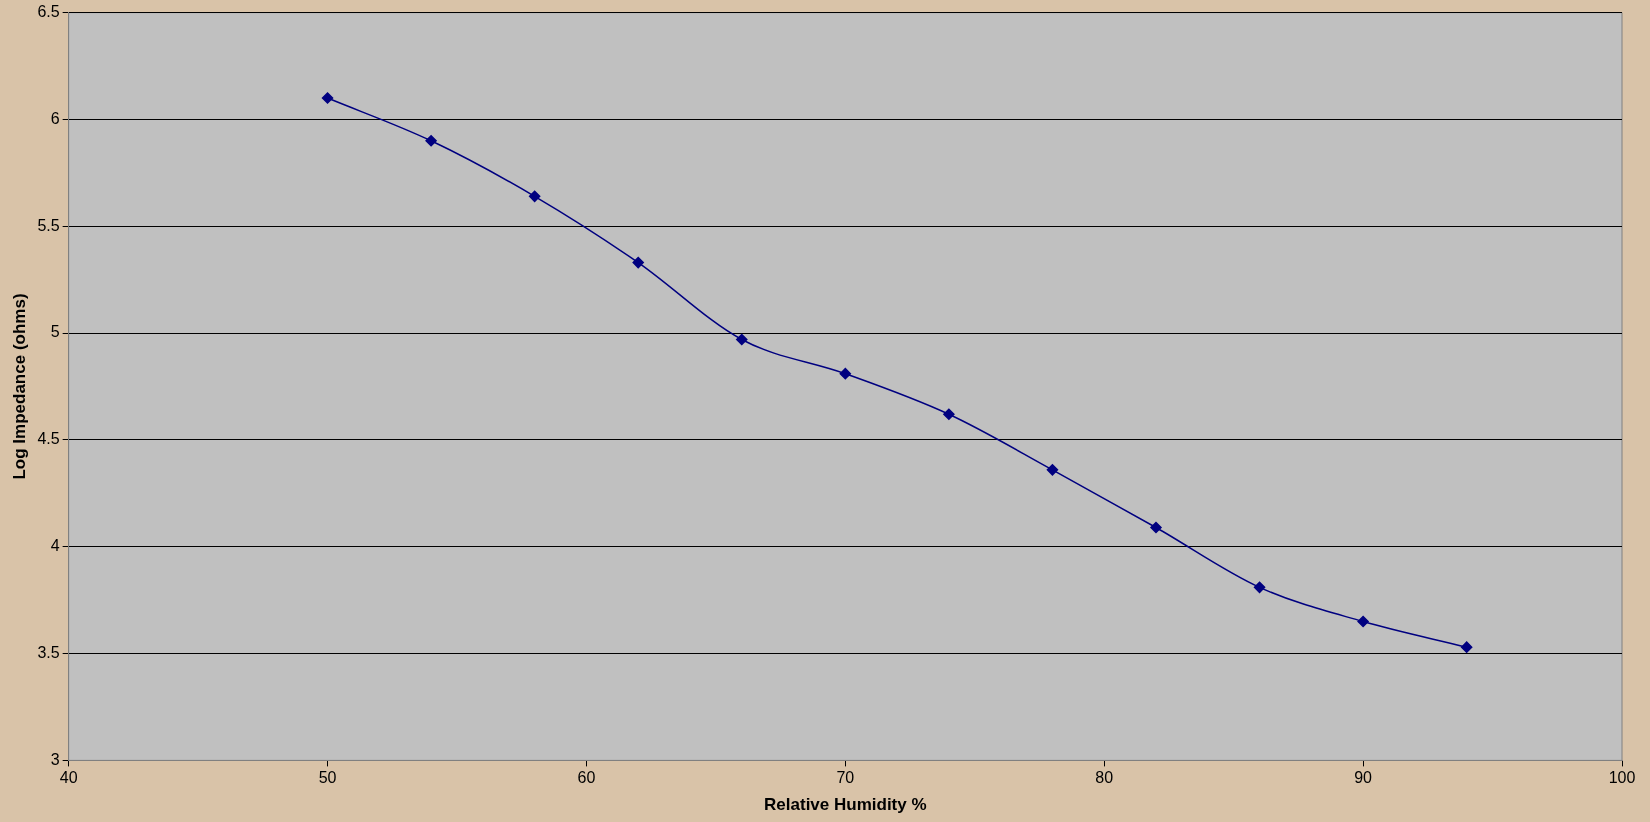 The image size is (1650, 822). What do you see at coordinates (1622, 778) in the screenshot?
I see `x-tick-label: 100` at bounding box center [1622, 778].